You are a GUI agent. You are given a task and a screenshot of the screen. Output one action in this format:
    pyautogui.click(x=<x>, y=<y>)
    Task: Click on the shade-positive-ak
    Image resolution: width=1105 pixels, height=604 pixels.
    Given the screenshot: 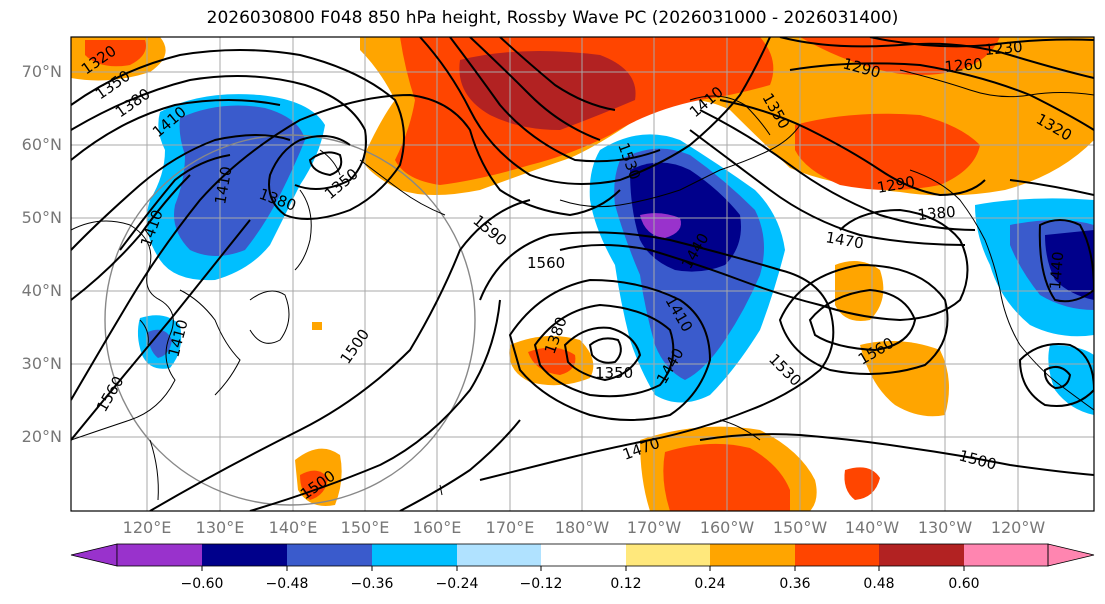 What is the action you would take?
    pyautogui.click(x=887, y=151)
    